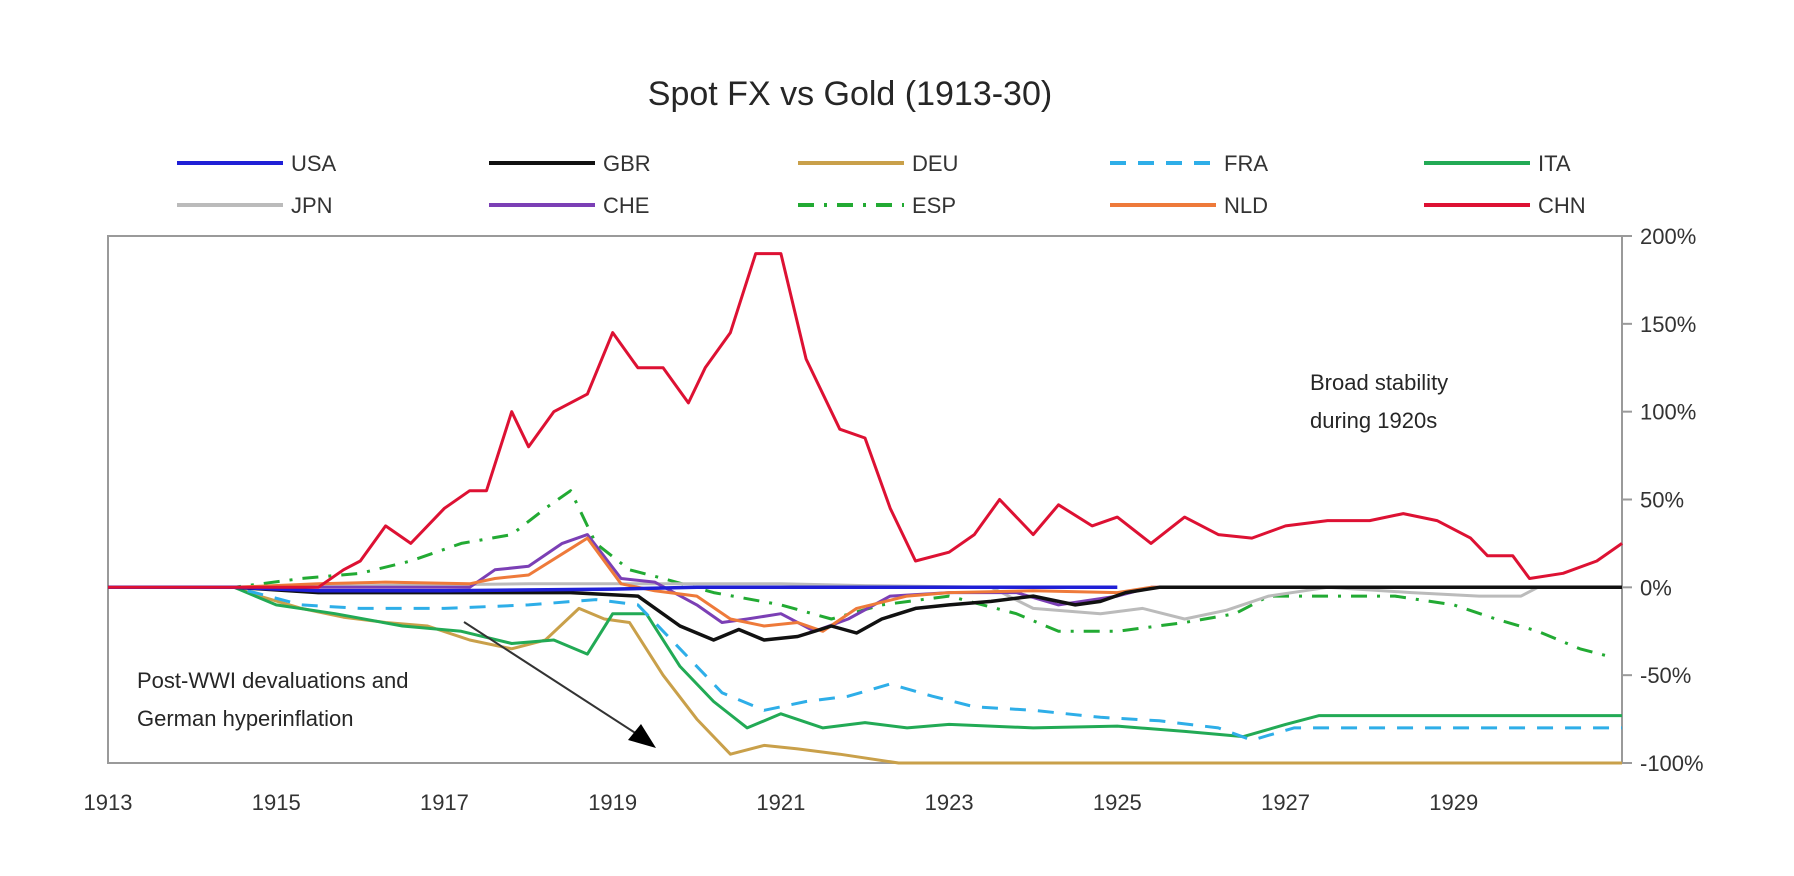  Describe the element at coordinates (1668, 324) in the screenshot. I see `y-tick-label: 150%` at that location.